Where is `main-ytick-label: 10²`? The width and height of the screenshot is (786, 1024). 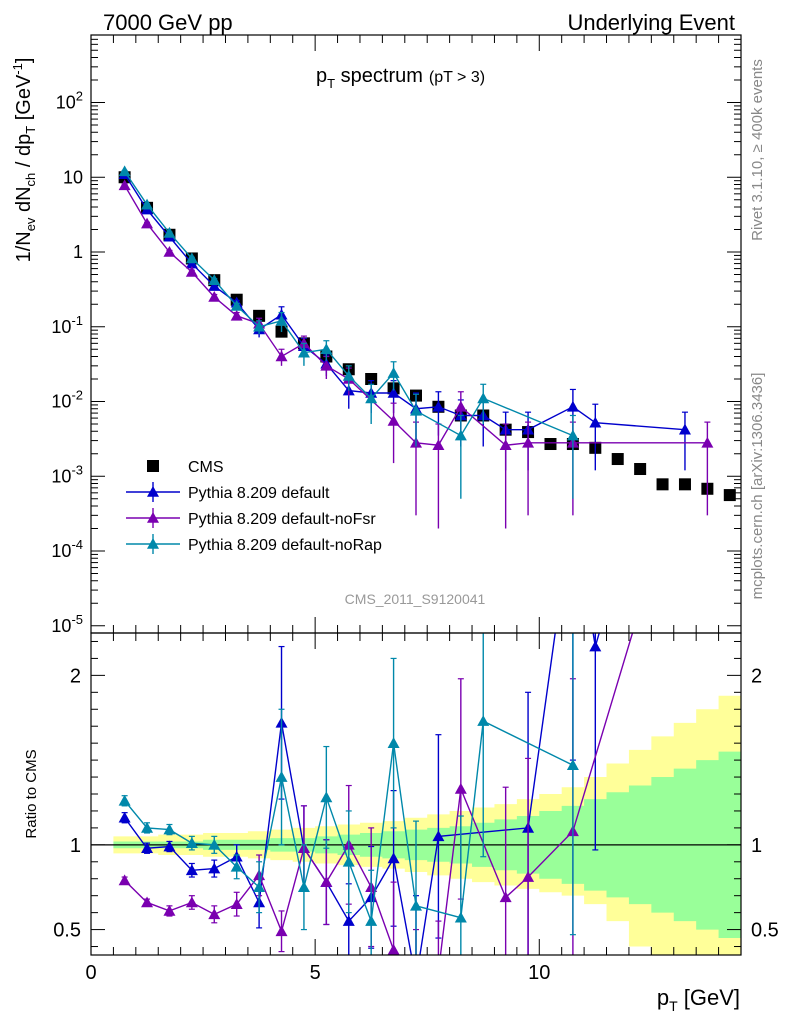
main-ytick-label: 10² is located at coordinates (69, 101).